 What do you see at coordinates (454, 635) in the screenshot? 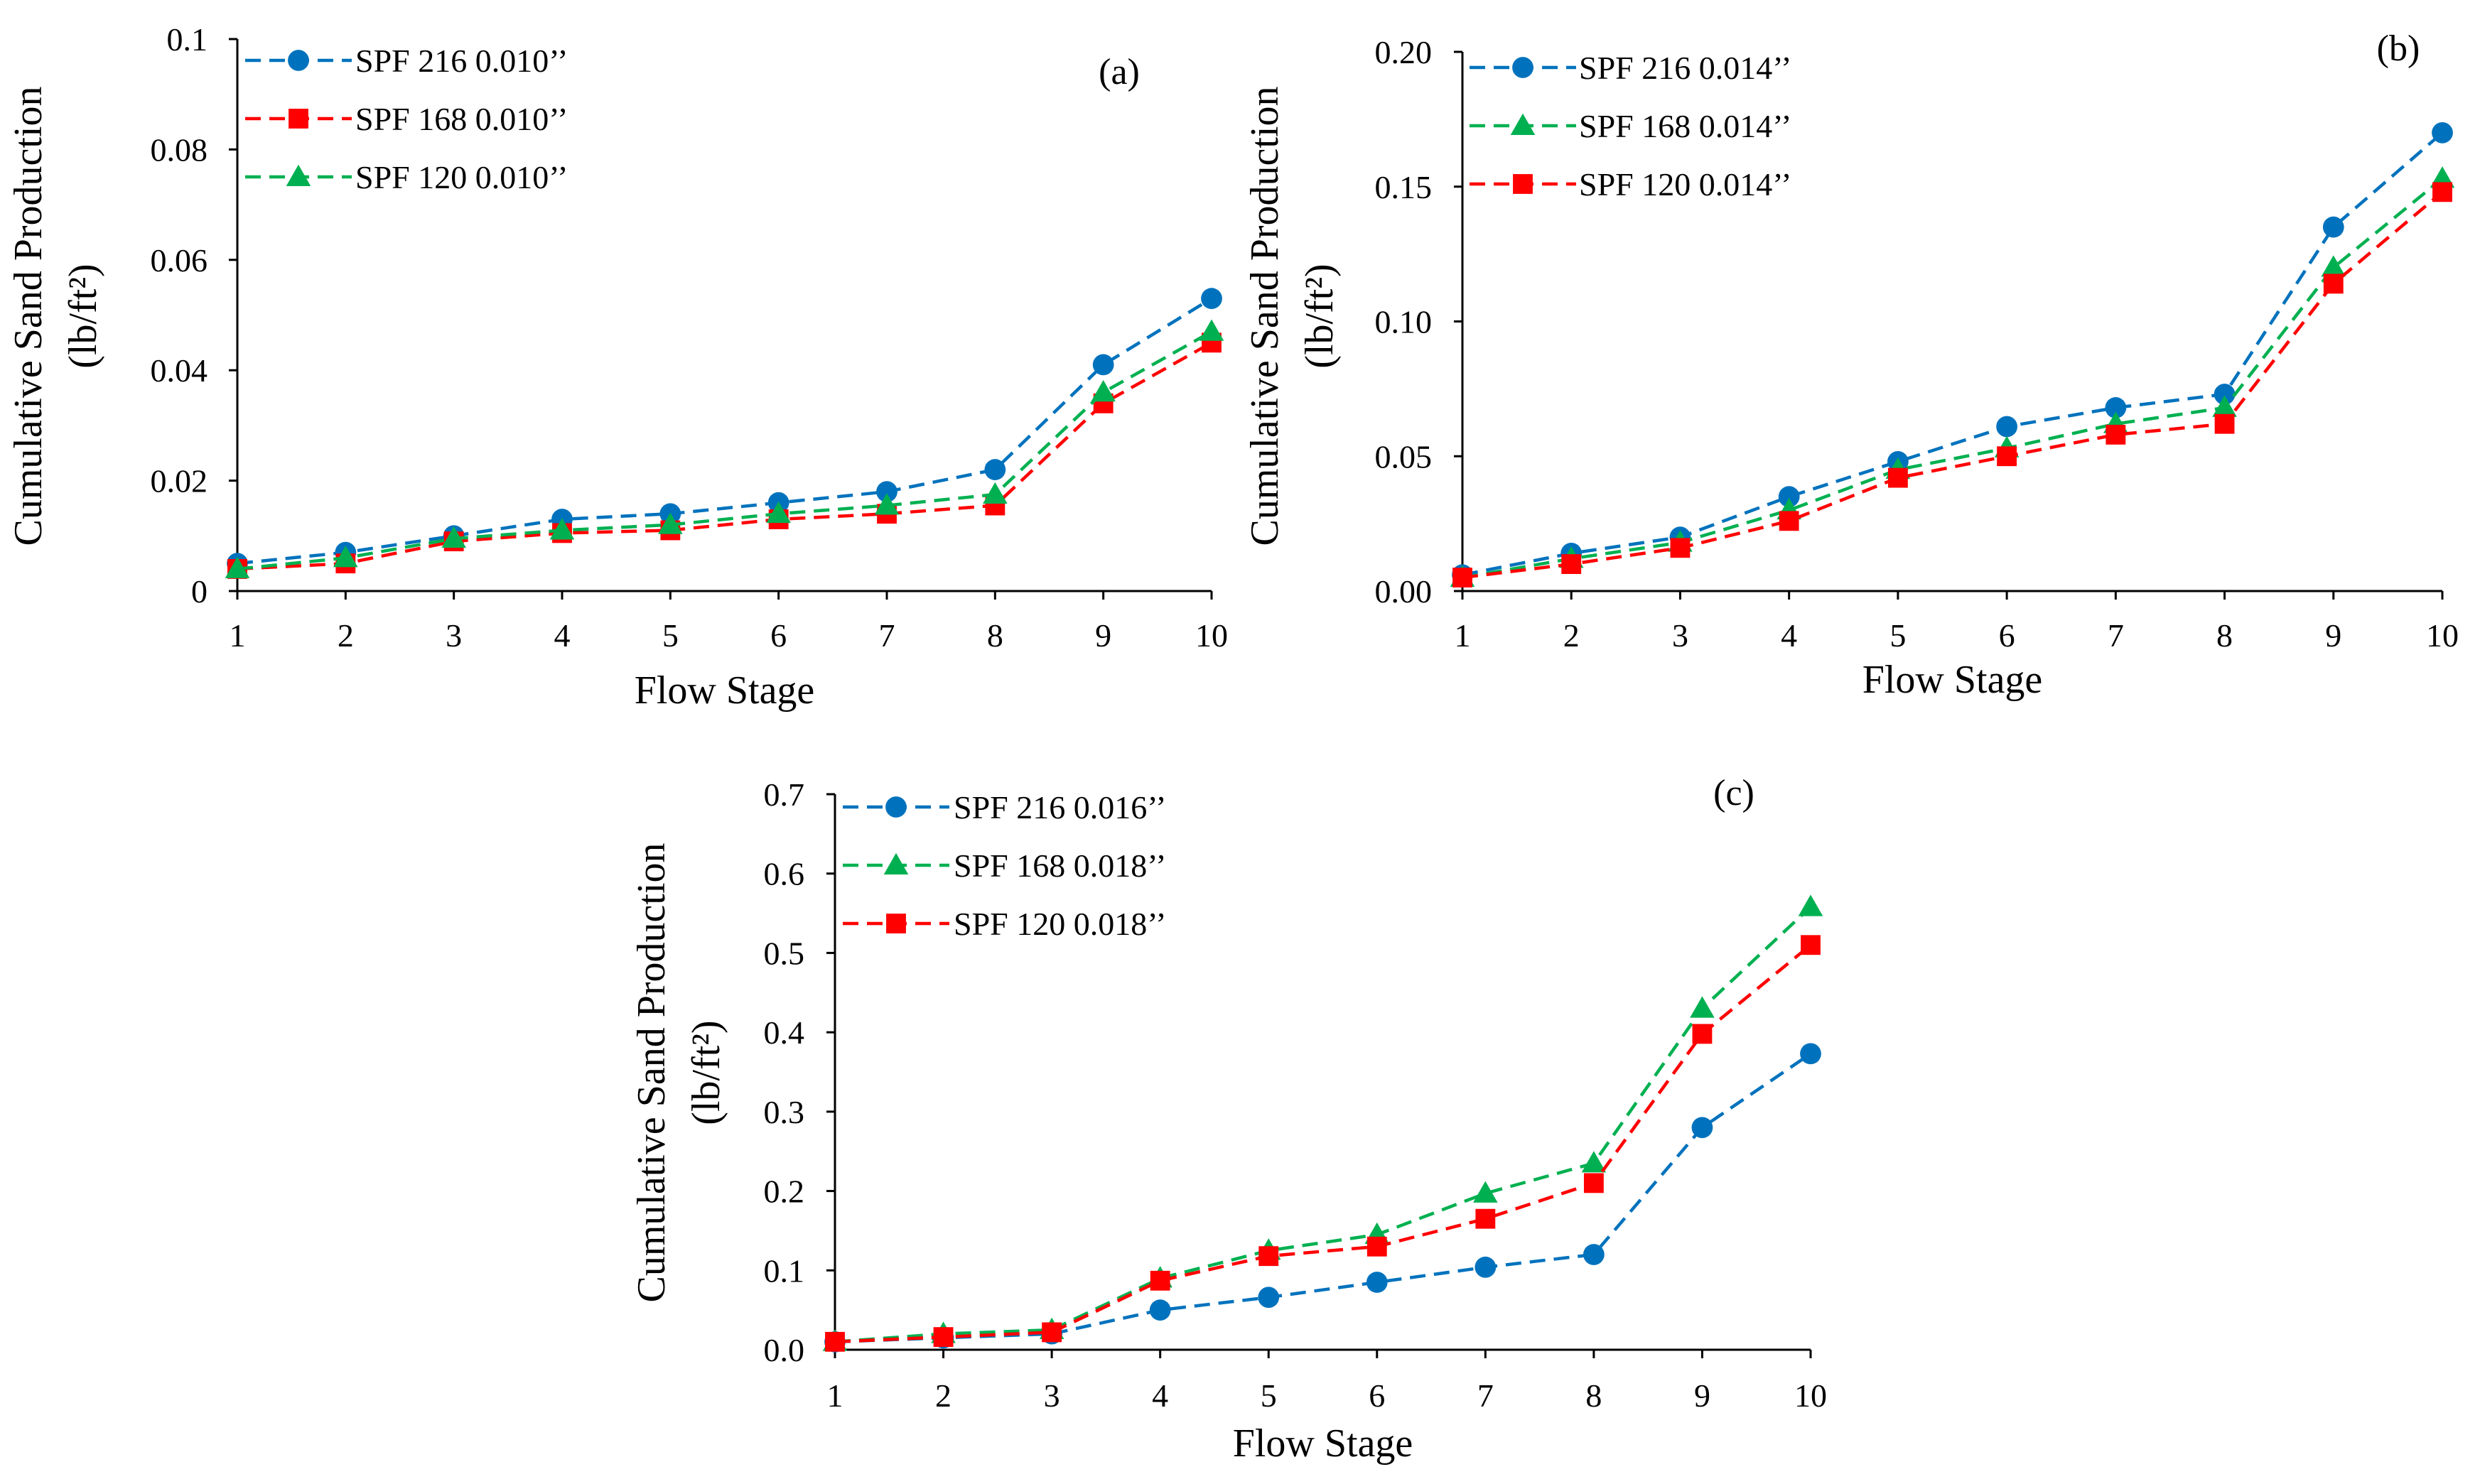
I see `x-tick-label: 3` at bounding box center [454, 635].